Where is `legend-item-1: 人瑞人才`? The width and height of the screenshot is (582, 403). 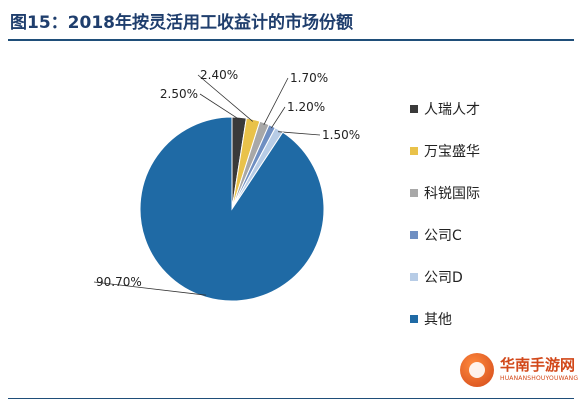
legend-item-1: 人瑞人才 is located at coordinates (445, 109).